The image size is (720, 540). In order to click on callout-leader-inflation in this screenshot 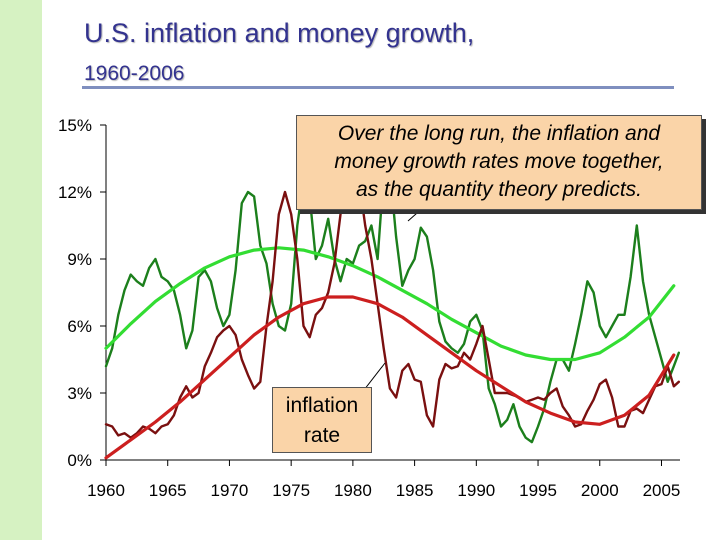, I will do `click(374, 376)`.